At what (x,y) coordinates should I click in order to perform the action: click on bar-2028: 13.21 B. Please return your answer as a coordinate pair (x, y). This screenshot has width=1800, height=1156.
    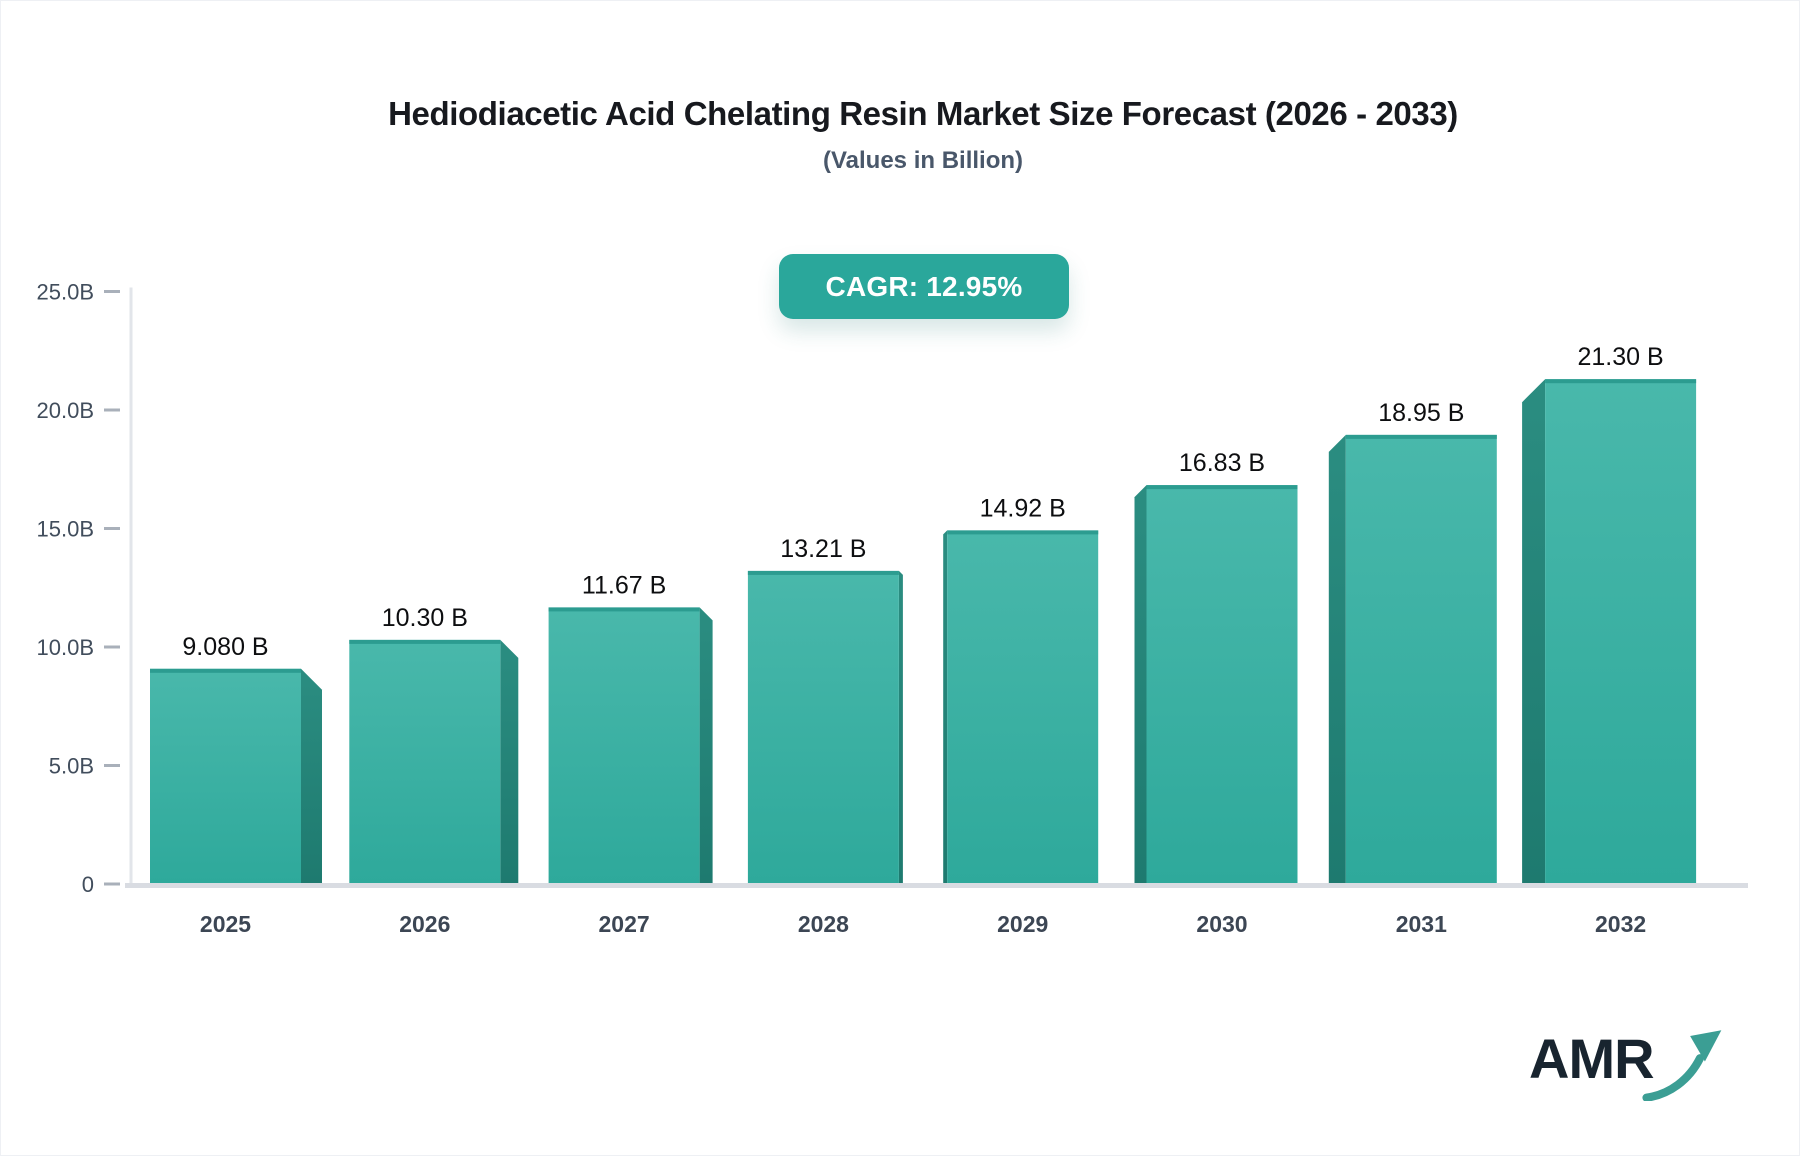
    Looking at the image, I should click on (825, 709).